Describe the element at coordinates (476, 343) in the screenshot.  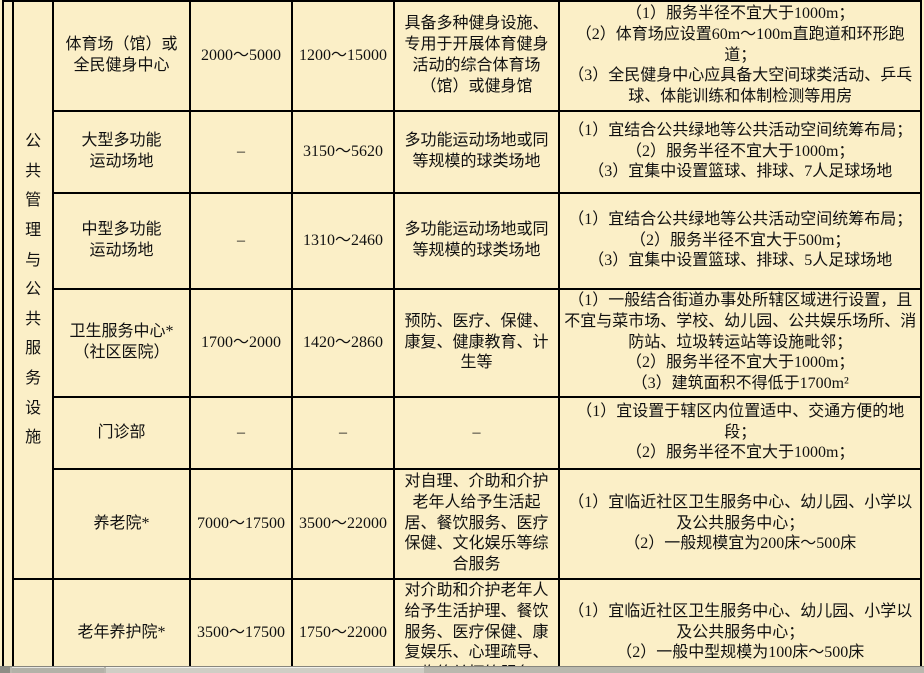
I see `description-cell: 预防、医疗、保健、康复、健康教育、计生等` at that location.